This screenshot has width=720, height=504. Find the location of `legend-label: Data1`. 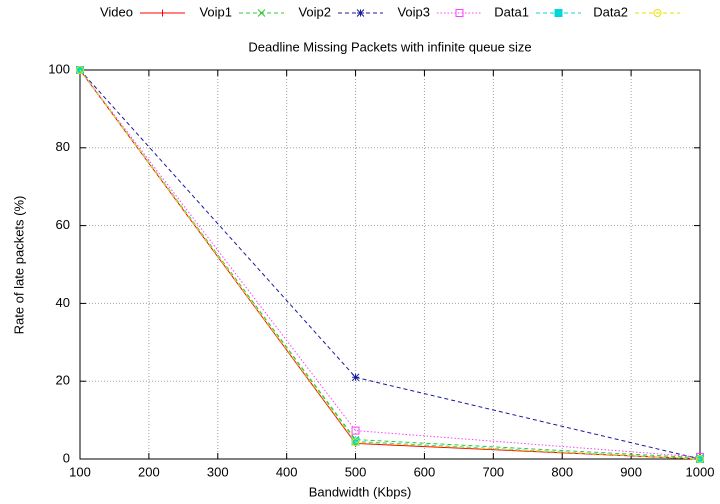

legend-label: Data1 is located at coordinates (511, 11).